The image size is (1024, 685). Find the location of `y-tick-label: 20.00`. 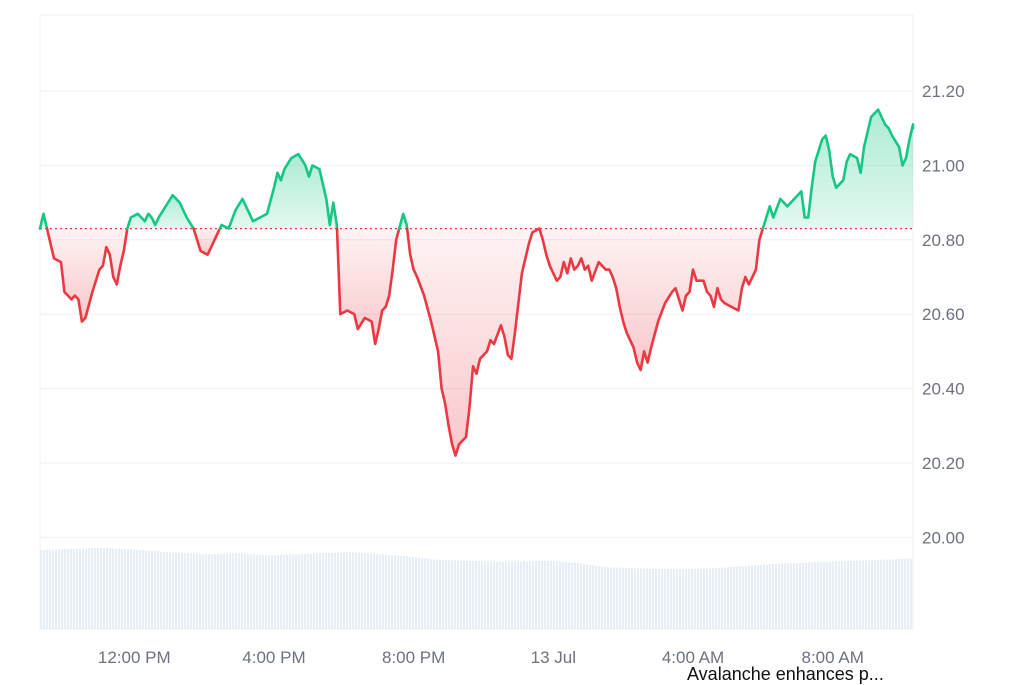

y-tick-label: 20.00 is located at coordinates (943, 537).